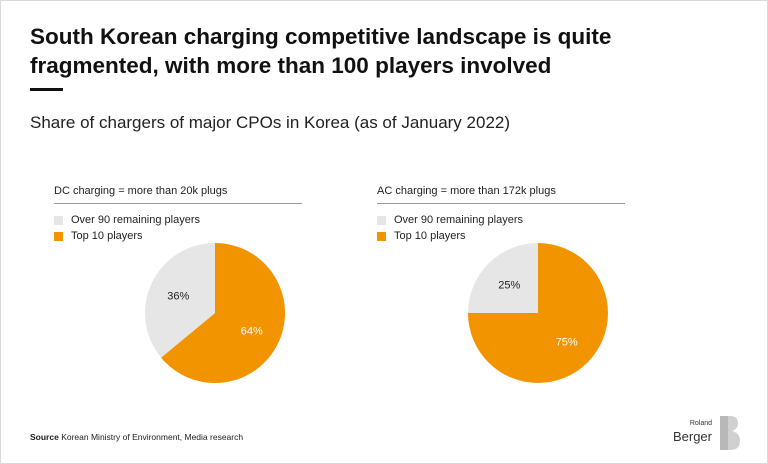  I want to click on ac-legend-label-top10: Top 10 players, so click(430, 236).